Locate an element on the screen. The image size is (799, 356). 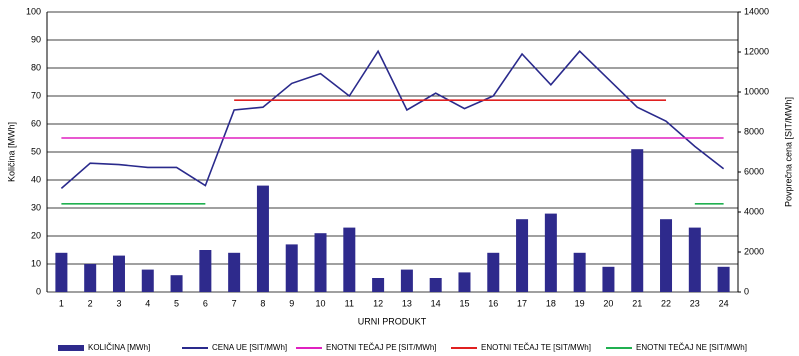
x-tick-label: 12 is located at coordinates (378, 303).